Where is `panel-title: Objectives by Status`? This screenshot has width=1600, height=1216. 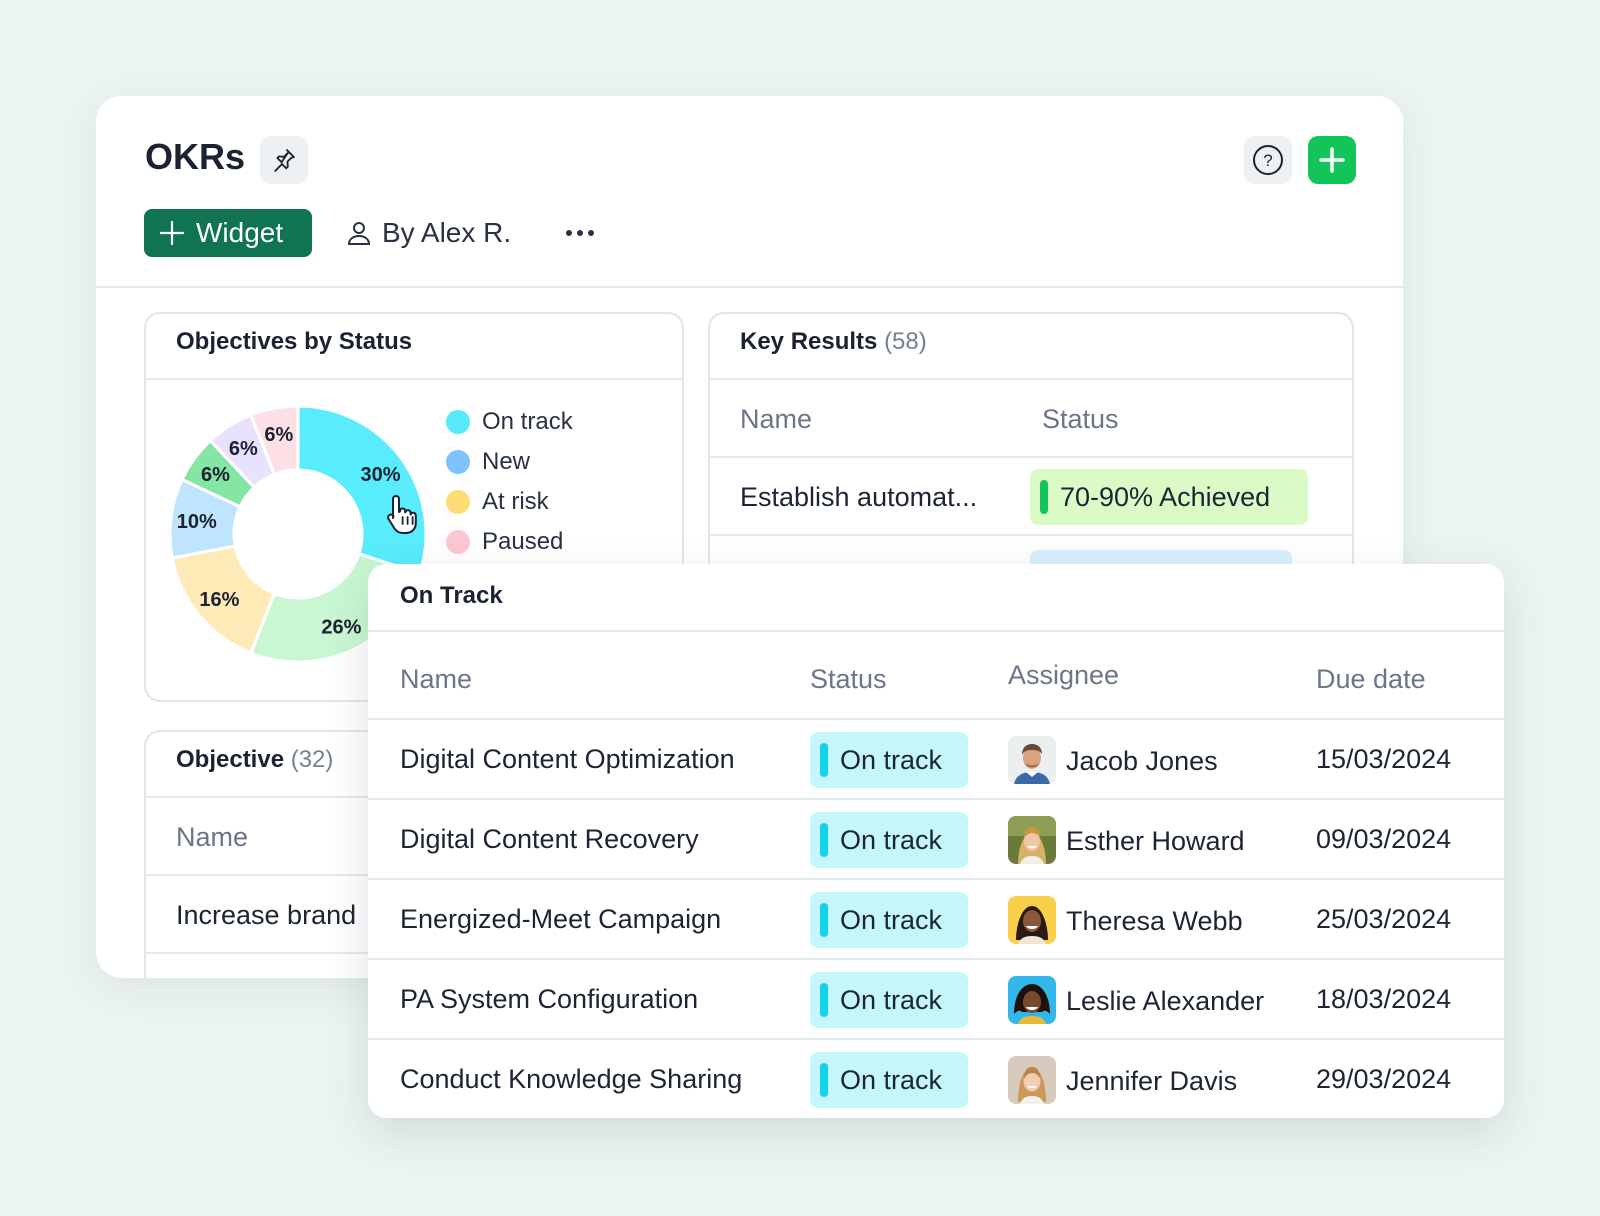
panel-title: Objectives by Status is located at coordinates (294, 341).